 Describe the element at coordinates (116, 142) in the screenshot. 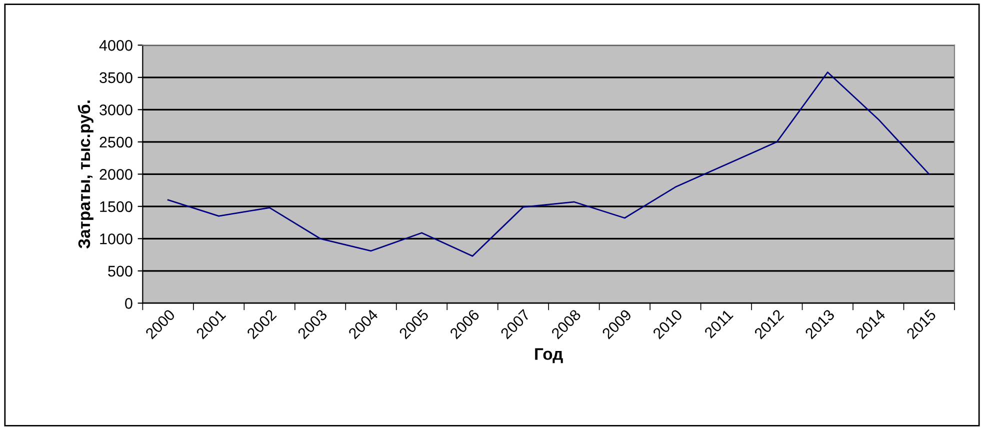

I see `y-tick-label: 2500` at that location.